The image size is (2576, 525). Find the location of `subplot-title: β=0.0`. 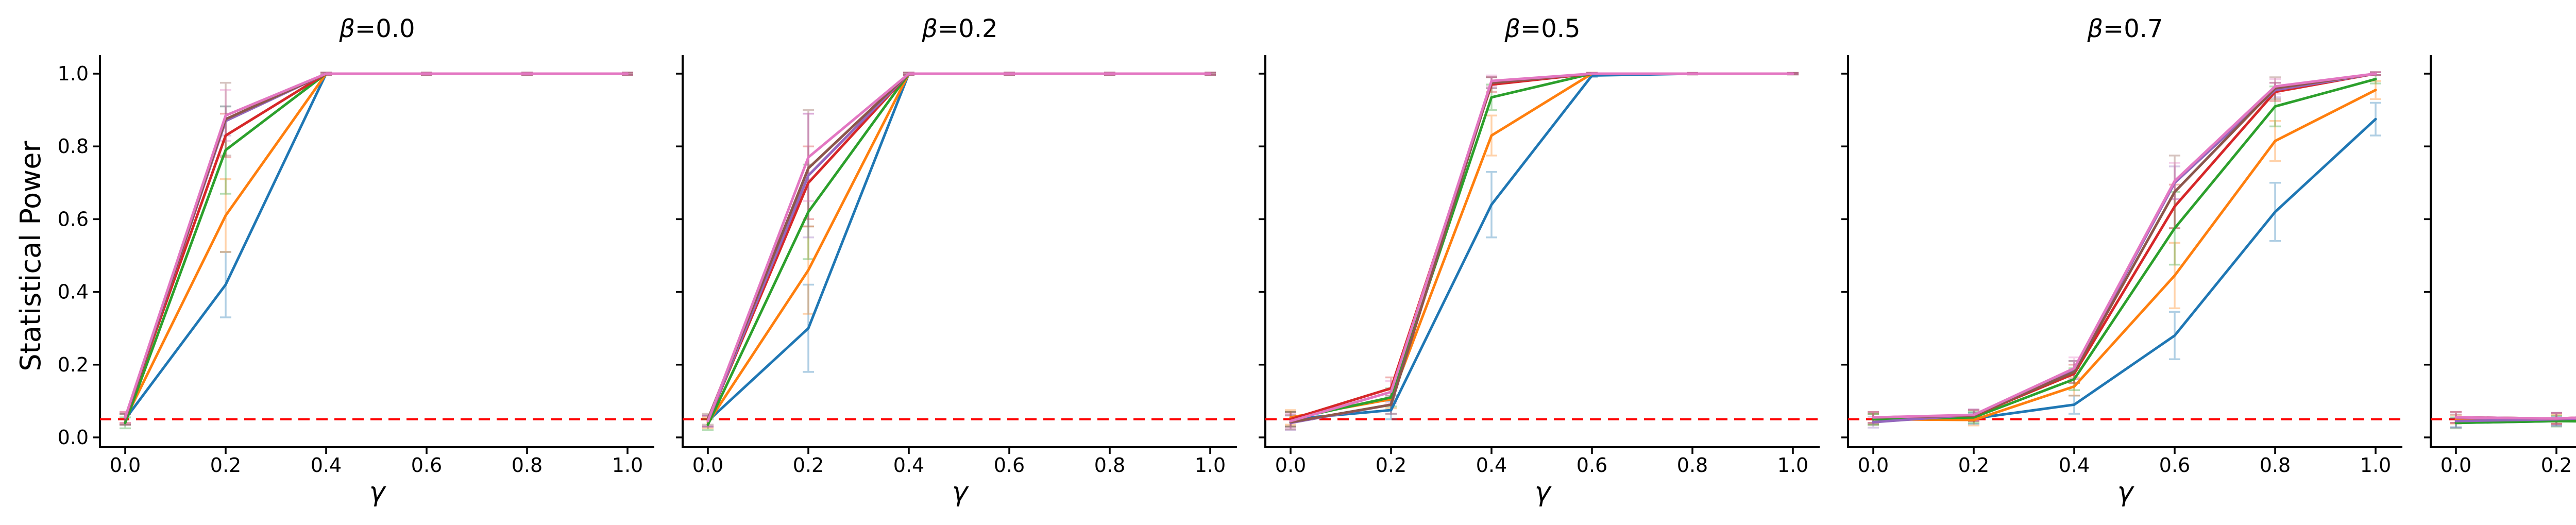

subplot-title: β=0.0 is located at coordinates (376, 28).